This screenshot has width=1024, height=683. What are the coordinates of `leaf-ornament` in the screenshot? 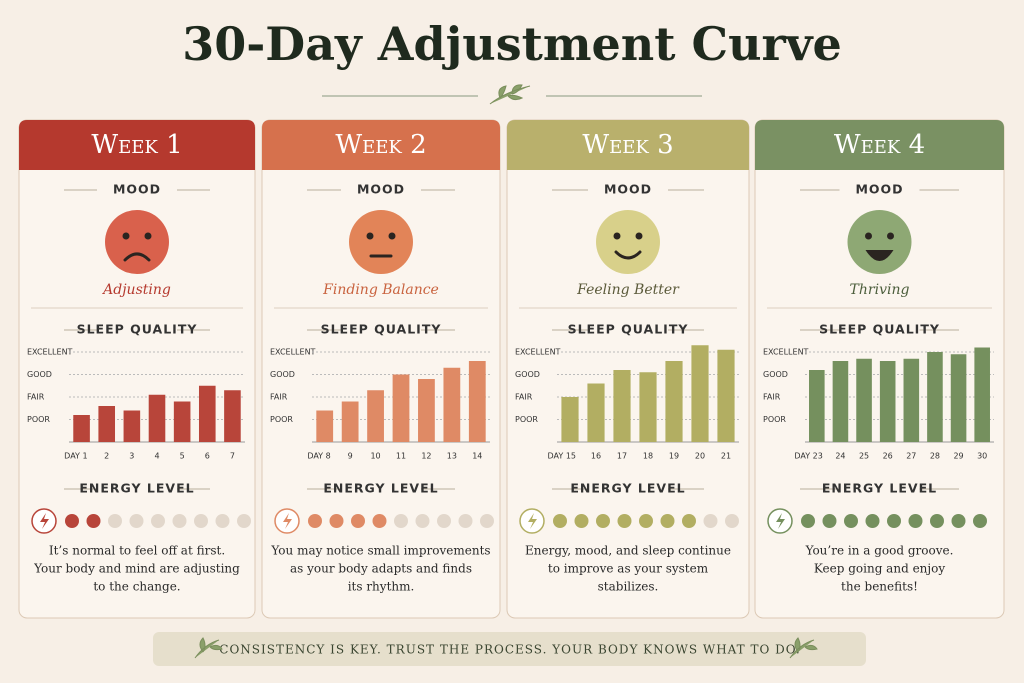 It's located at (510, 94).